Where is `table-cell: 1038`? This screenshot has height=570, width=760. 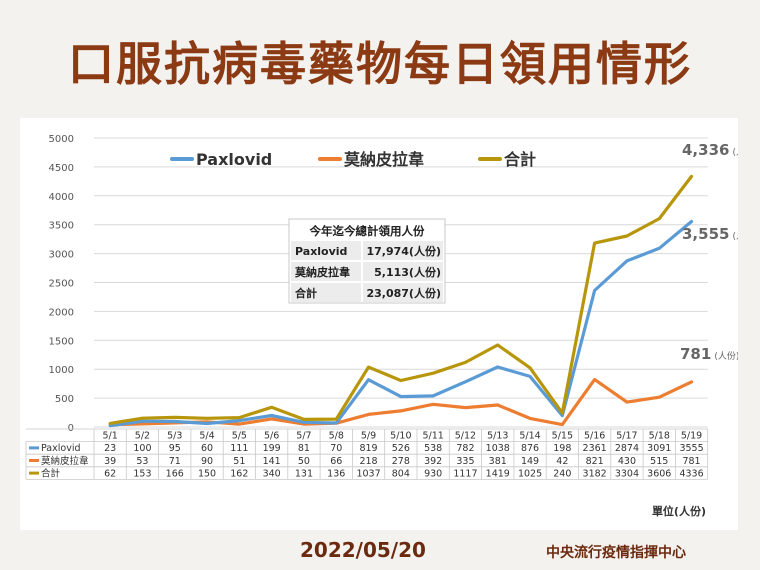
table-cell: 1038 is located at coordinates (498, 448).